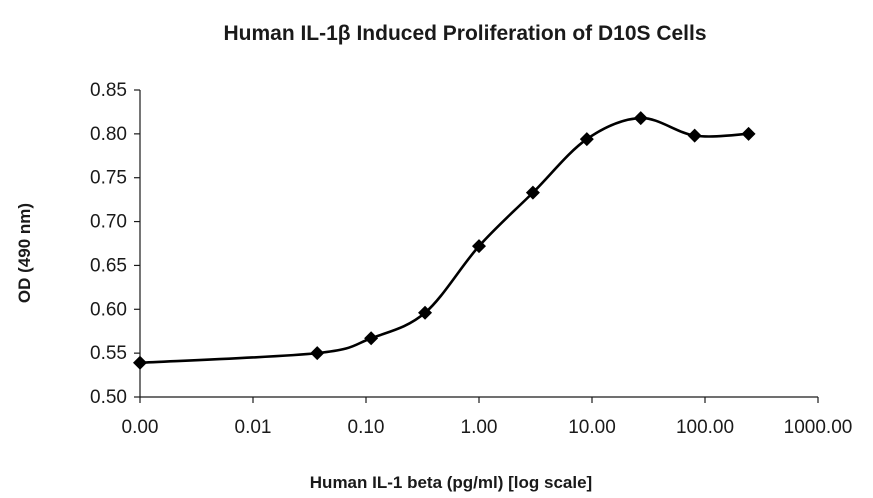 The image size is (873, 498). What do you see at coordinates (108, 397) in the screenshot?
I see `y-tick-label: 0.50` at bounding box center [108, 397].